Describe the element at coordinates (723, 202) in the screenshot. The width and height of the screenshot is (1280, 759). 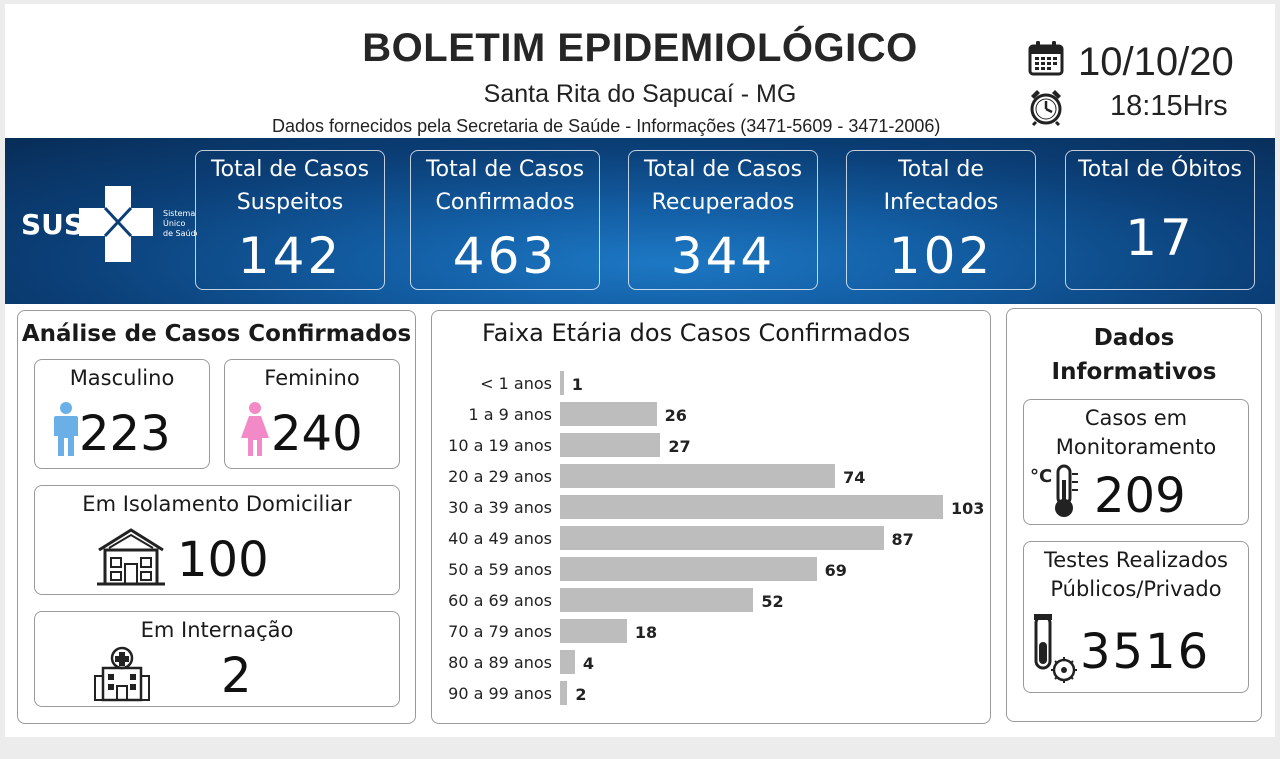
I see `kpi-recovered-label-2: Recuperados` at that location.